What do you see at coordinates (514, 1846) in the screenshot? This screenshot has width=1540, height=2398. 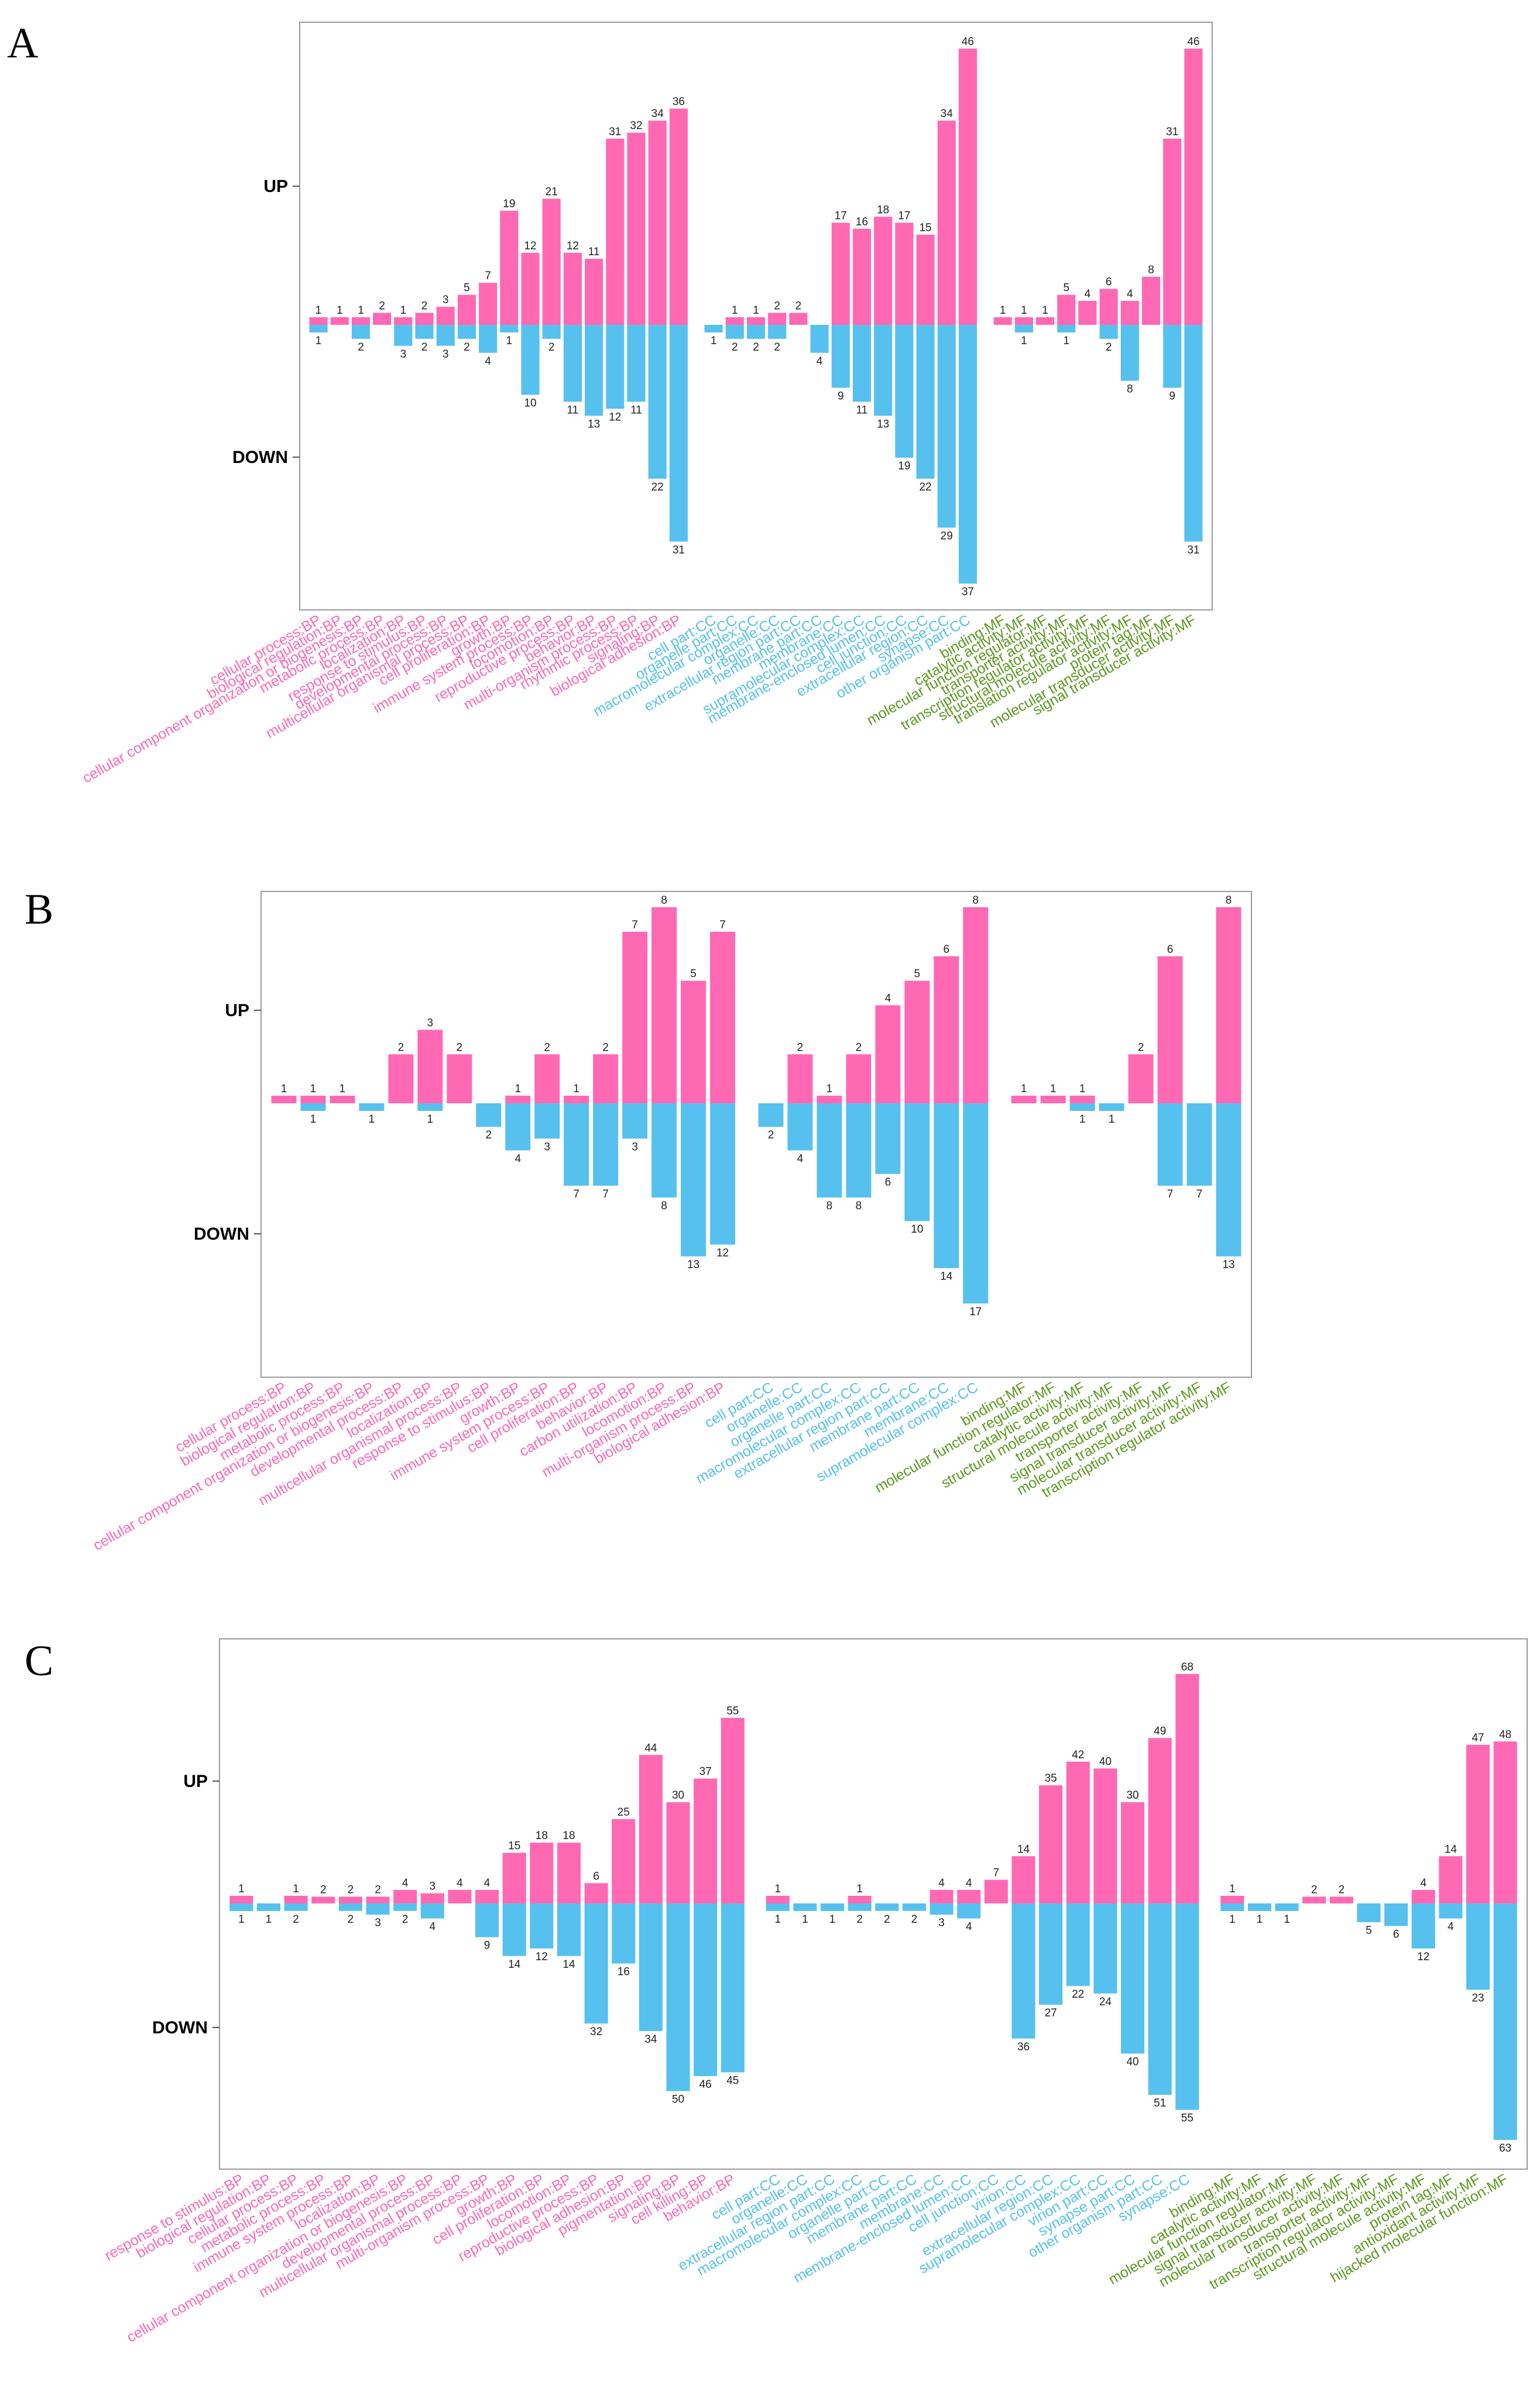 I see `data-label-up: 15` at bounding box center [514, 1846].